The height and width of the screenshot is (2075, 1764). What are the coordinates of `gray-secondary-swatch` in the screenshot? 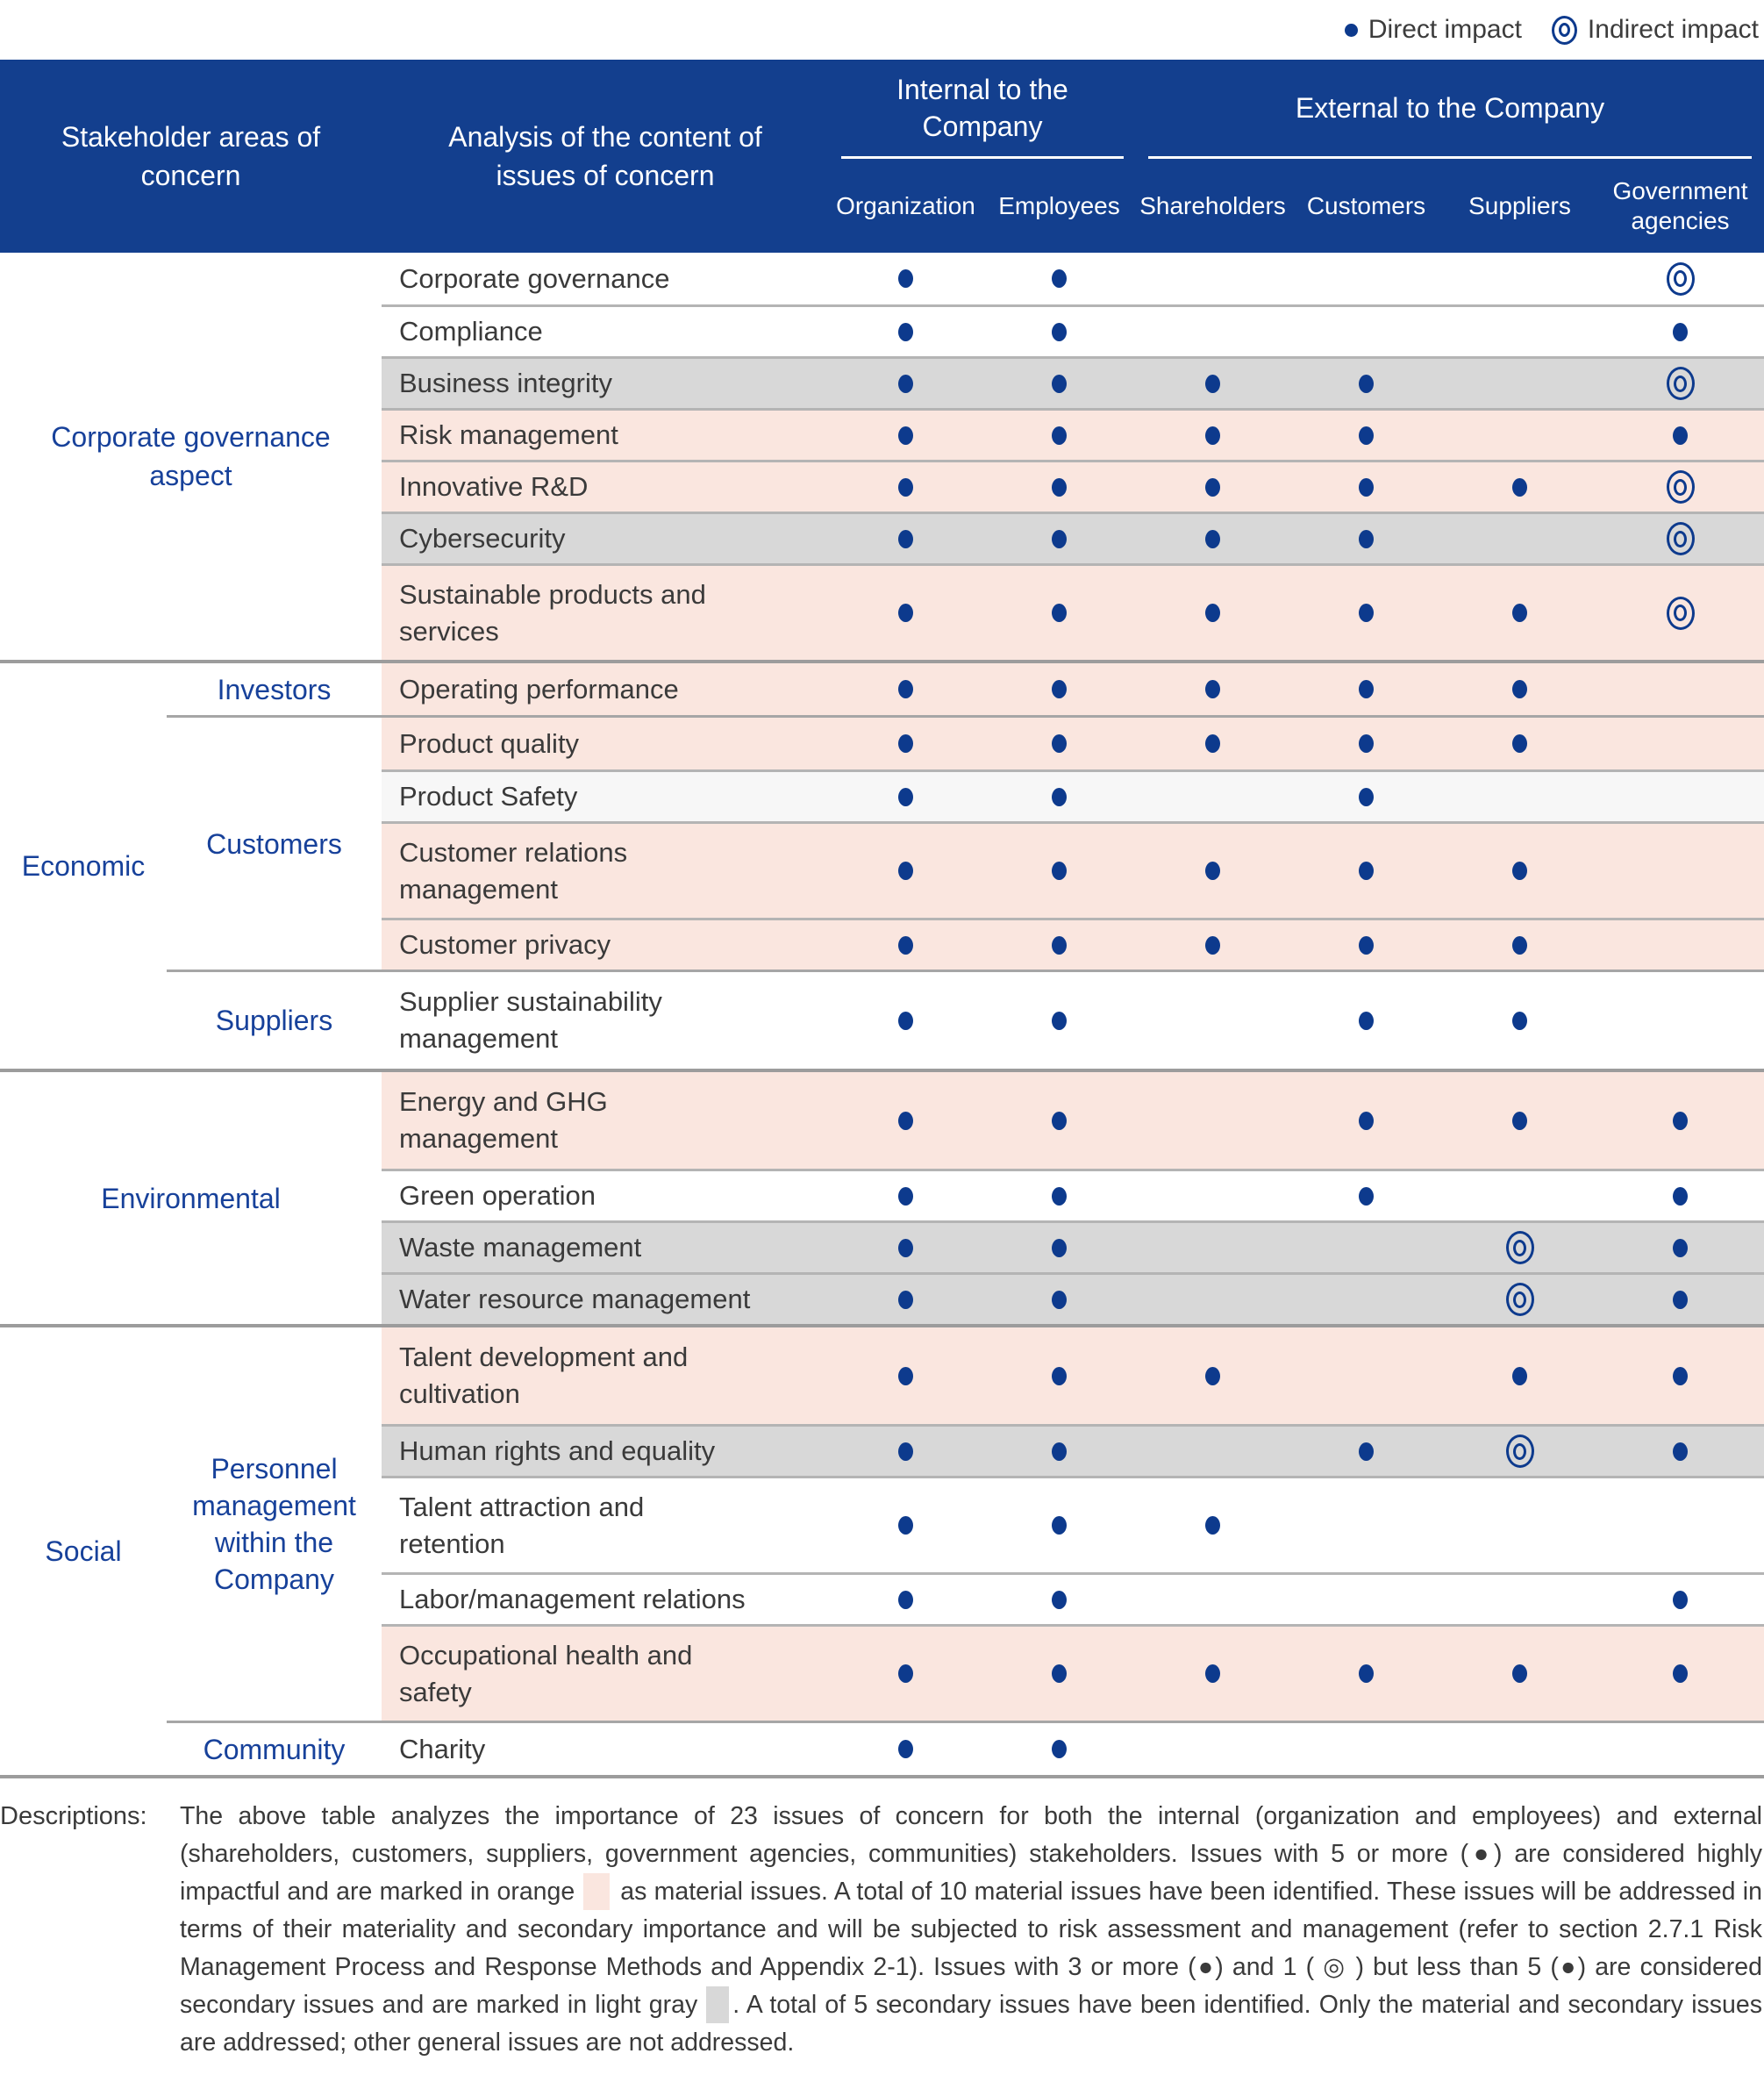 It's located at (718, 2004).